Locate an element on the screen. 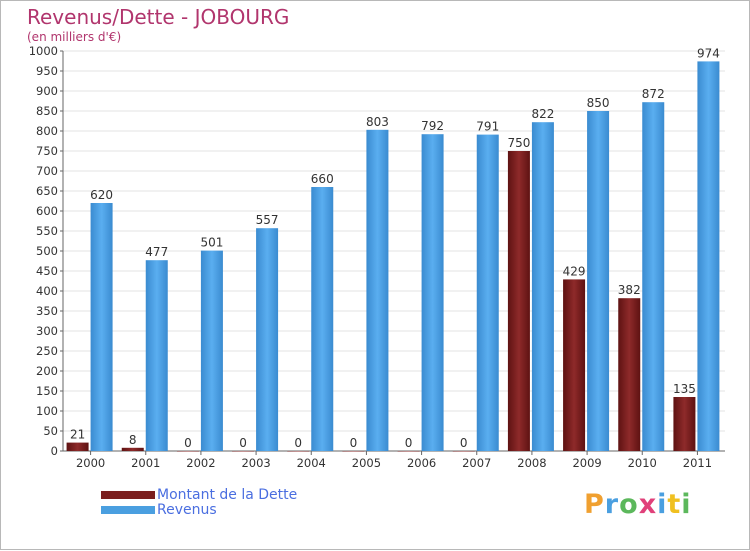 The height and width of the screenshot is (551, 750). data-label-revenus-2008: 822 is located at coordinates (542, 114).